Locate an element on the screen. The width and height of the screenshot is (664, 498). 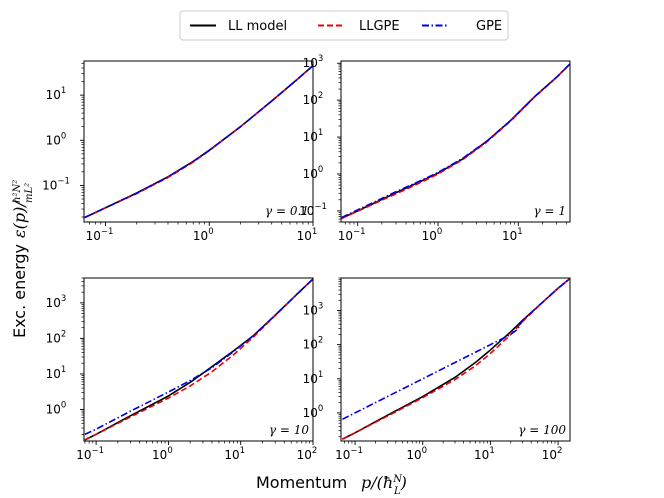
legend-frame is located at coordinates (344, 25).